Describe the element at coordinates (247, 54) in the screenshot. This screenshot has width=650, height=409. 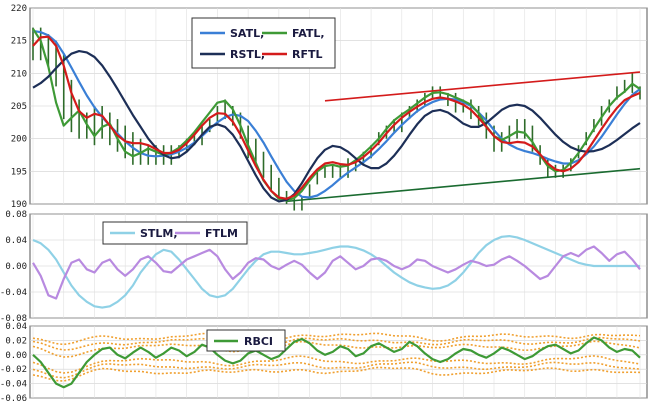
I see `legend-label-rstl: RSTL,` at that location.